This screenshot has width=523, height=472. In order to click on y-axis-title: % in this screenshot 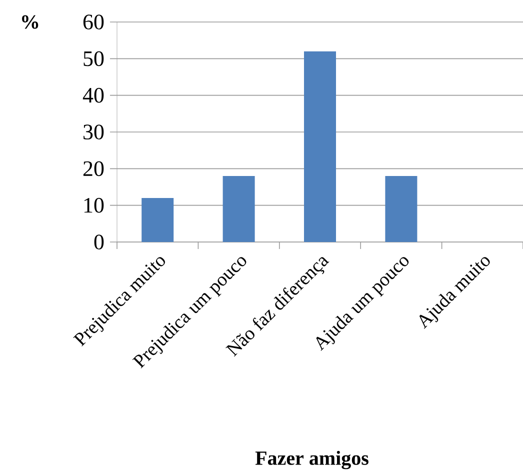, I will do `click(30, 22)`.